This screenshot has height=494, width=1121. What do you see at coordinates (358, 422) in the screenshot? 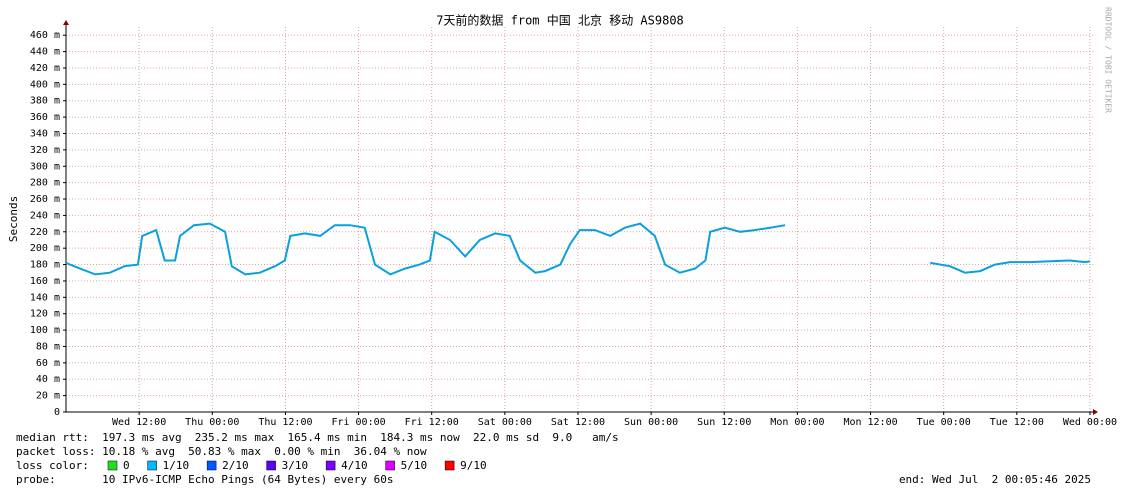
I see `x-tick-label: Fri 00:00` at bounding box center [358, 422].